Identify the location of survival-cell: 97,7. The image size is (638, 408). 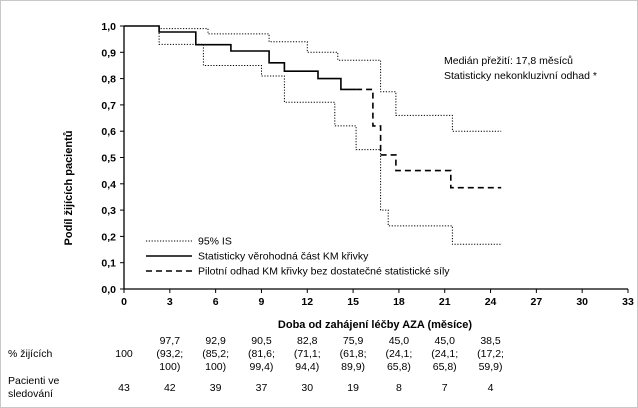
(170, 341).